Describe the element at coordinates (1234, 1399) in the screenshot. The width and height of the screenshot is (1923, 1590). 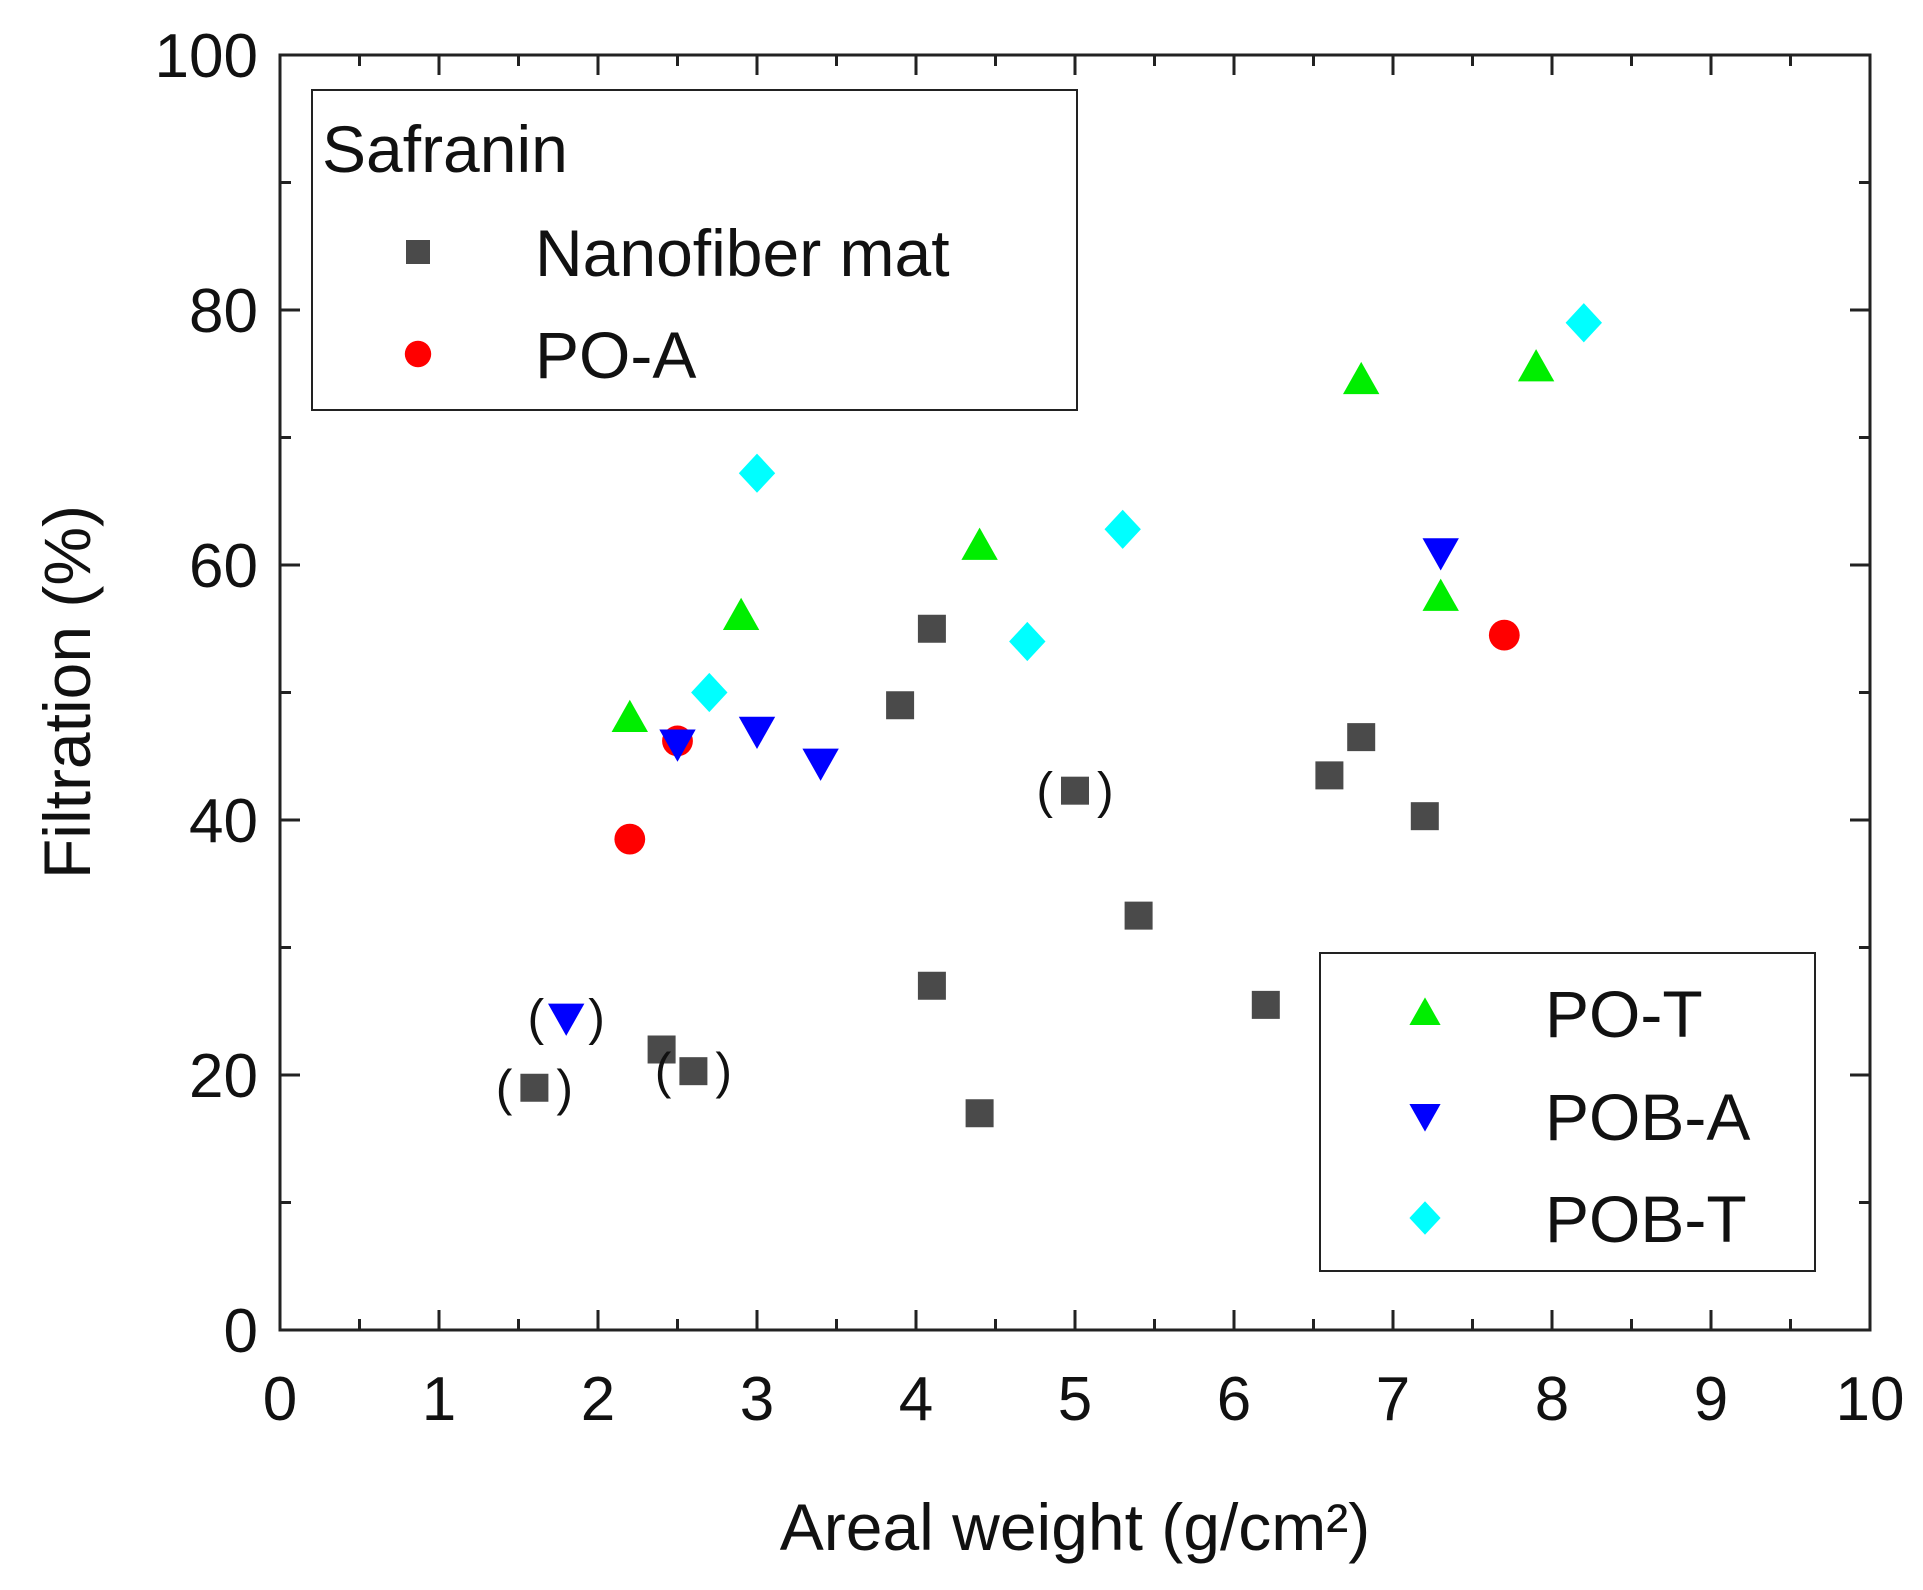
I see `x-tick-label: 6` at that location.